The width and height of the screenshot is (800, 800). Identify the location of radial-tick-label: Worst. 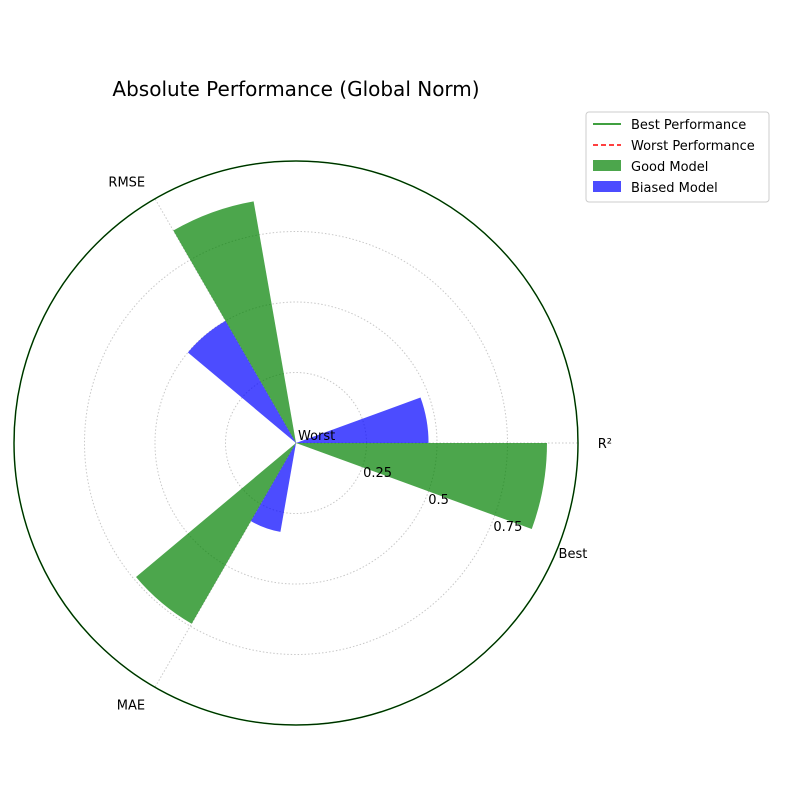
(316, 436).